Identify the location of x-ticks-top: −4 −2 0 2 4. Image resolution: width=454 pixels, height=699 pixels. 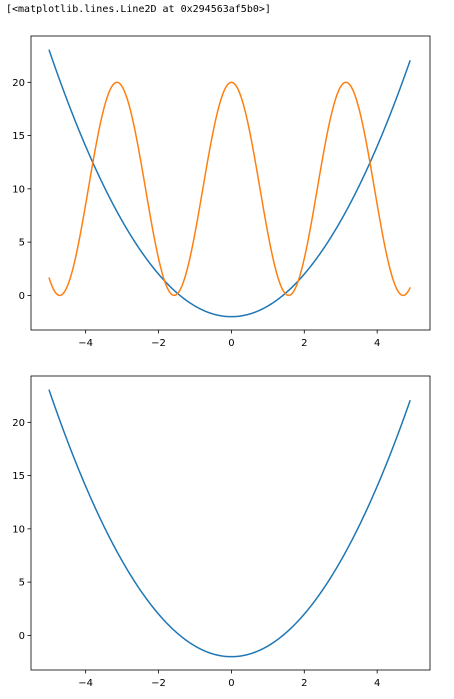
(229, 339).